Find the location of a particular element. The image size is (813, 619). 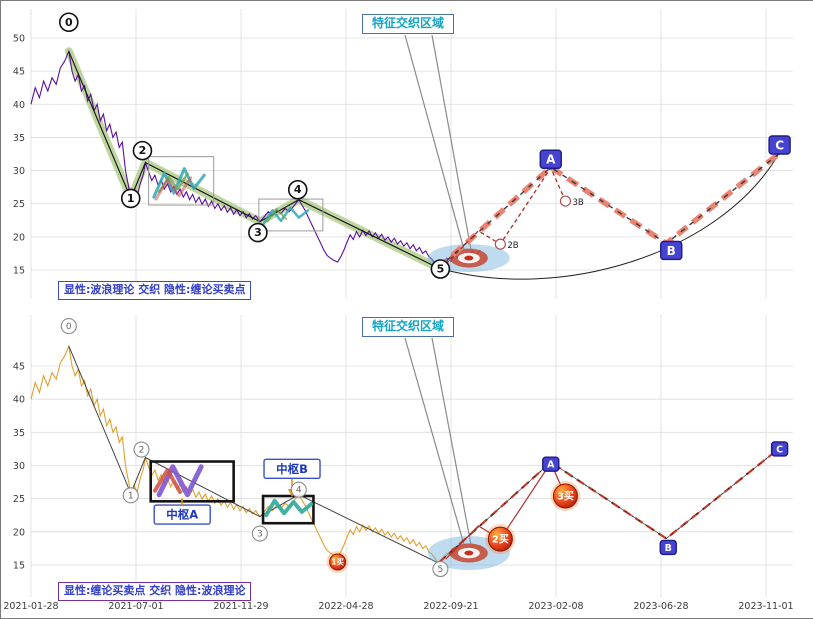

legend-top-panel: 显性:波浪理论 交织 隐性:缠论买卖点 is located at coordinates (155, 290).